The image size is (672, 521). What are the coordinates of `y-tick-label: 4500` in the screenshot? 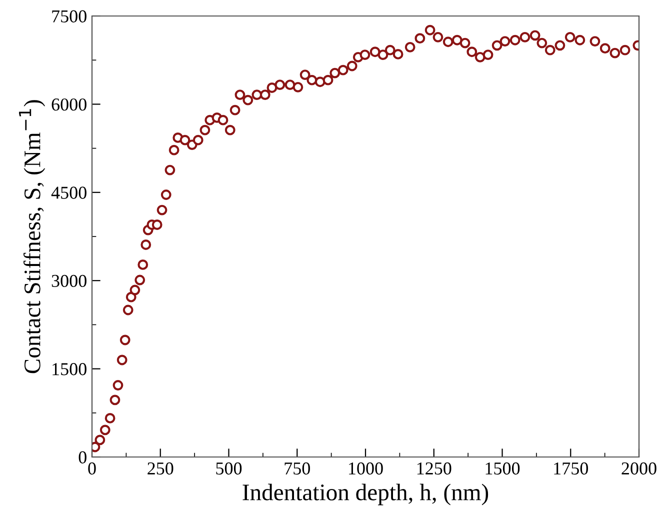 It's located at (68, 192).